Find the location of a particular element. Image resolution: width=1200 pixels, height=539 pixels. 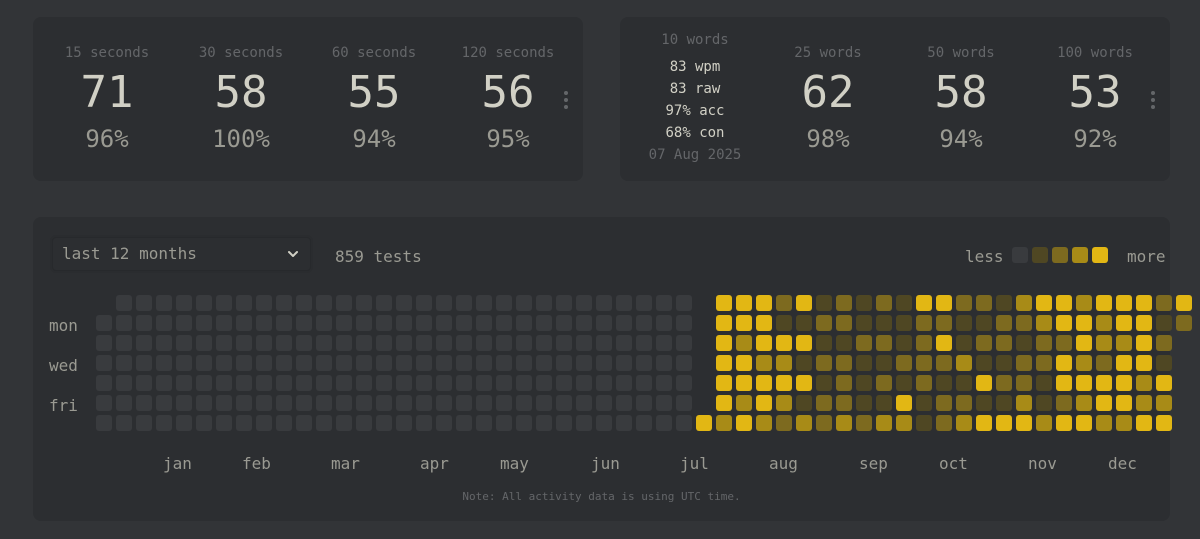

range-select: last 12 months is located at coordinates (181, 254).